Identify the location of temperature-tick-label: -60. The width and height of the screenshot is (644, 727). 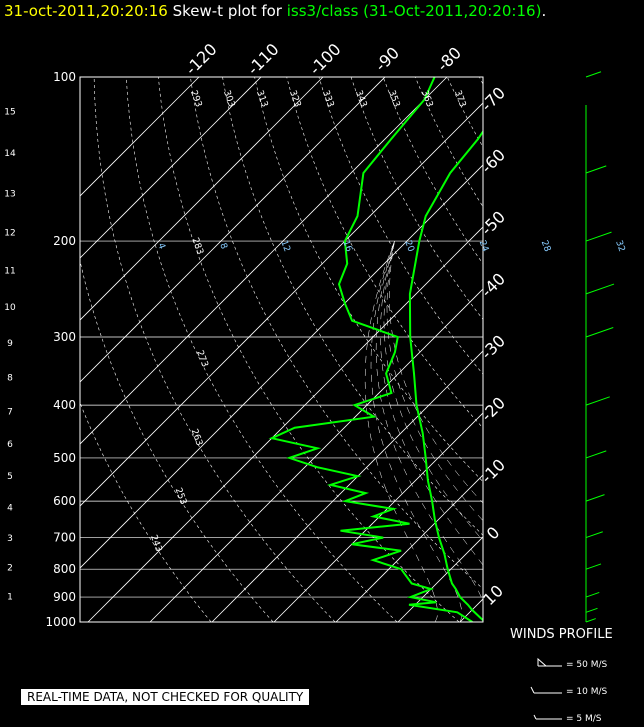
(493, 161).